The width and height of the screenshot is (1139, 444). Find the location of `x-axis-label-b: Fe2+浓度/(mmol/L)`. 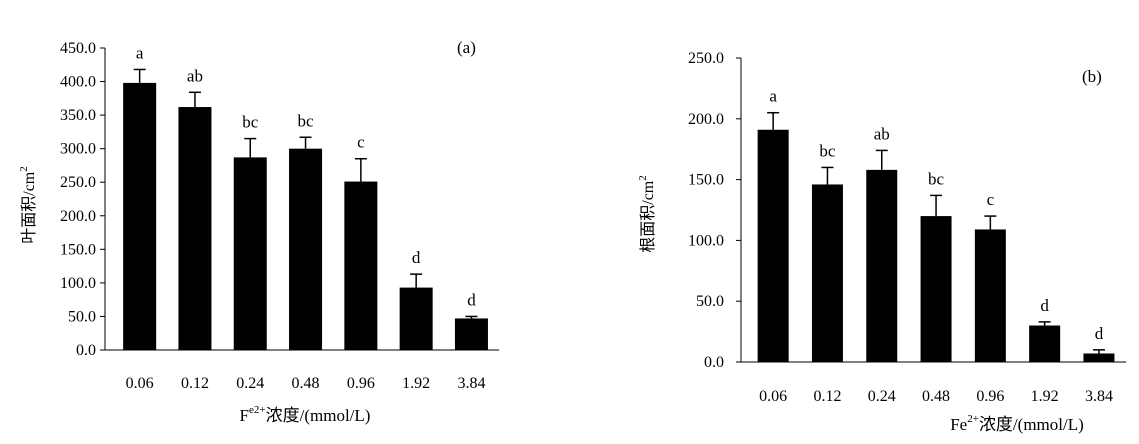

x-axis-label-b: Fe2+浓度/(mmol/L) is located at coordinates (1017, 423).